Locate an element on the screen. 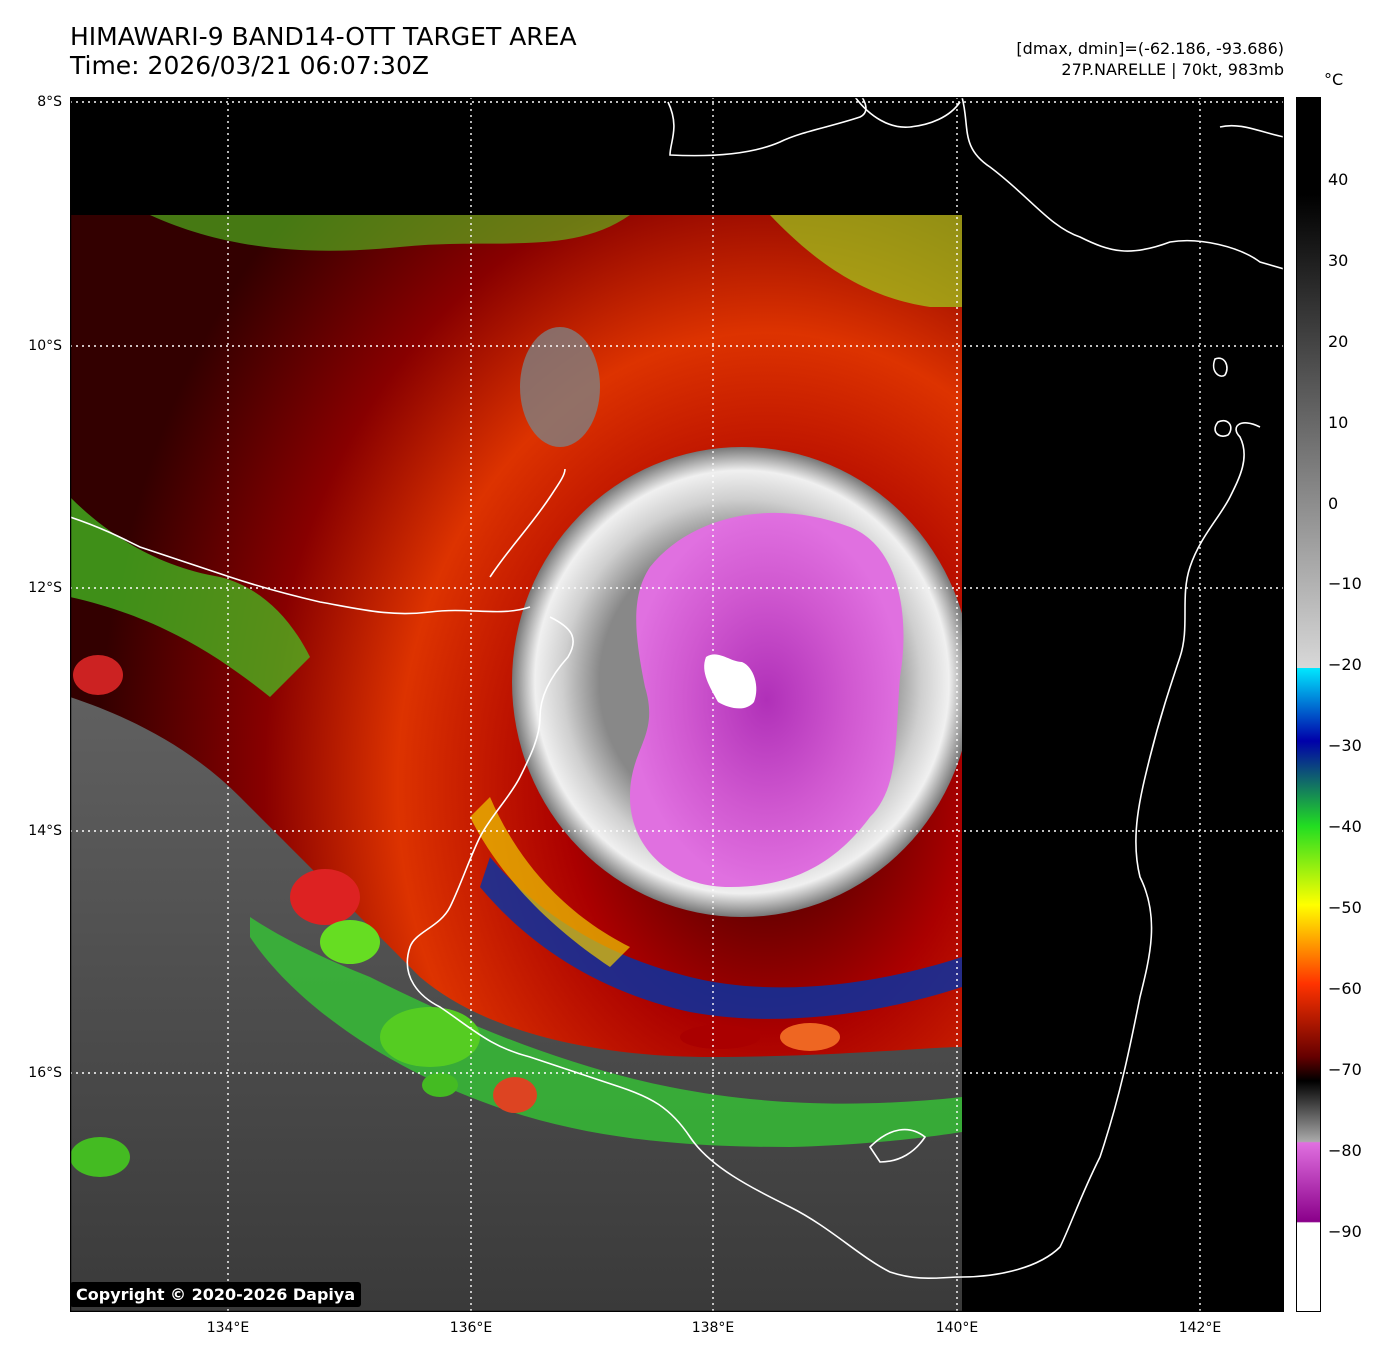 This screenshot has height=1361, width=1388. colorbar-tick-minus60: −60 is located at coordinates (1345, 988).